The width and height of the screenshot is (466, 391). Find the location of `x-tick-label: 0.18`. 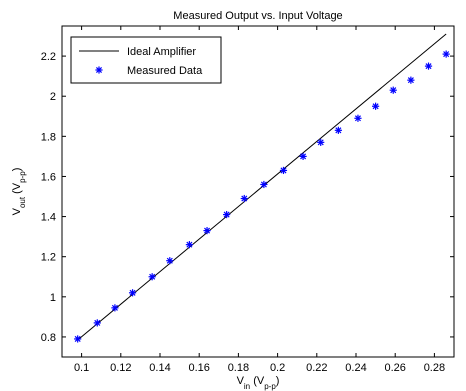

x-tick-label: 0.18 is located at coordinates (238, 368).